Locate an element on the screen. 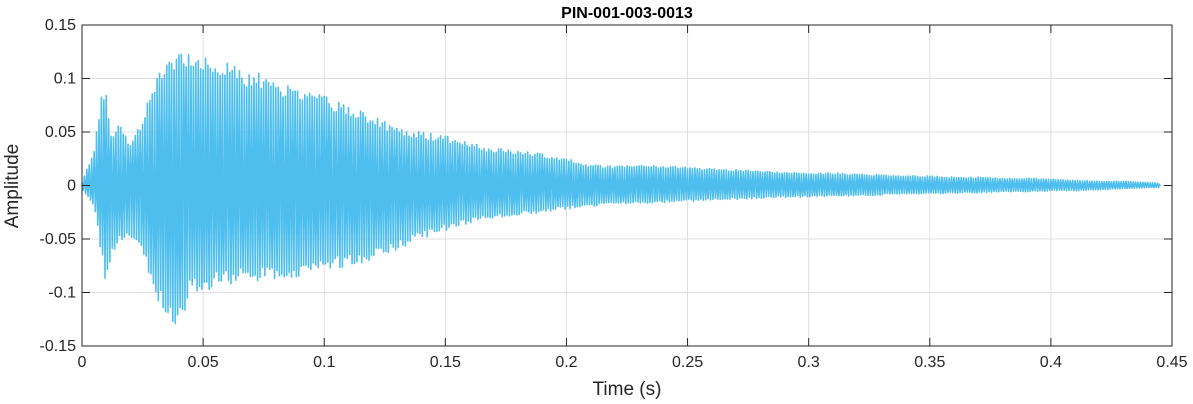  y-tick-label: 0.15 is located at coordinates (60, 25).